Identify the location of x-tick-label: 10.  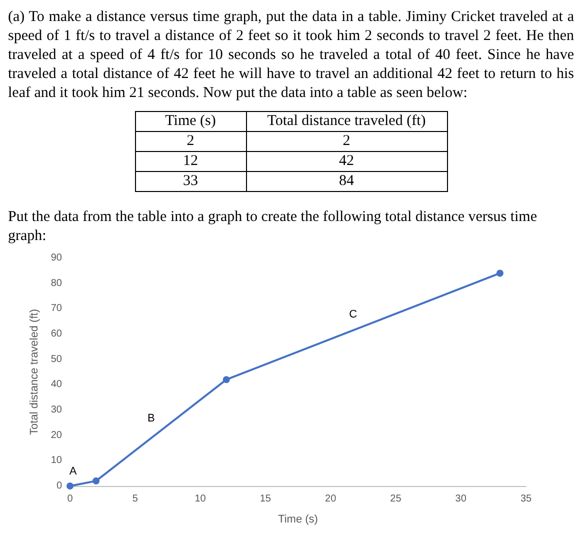
(200, 499).